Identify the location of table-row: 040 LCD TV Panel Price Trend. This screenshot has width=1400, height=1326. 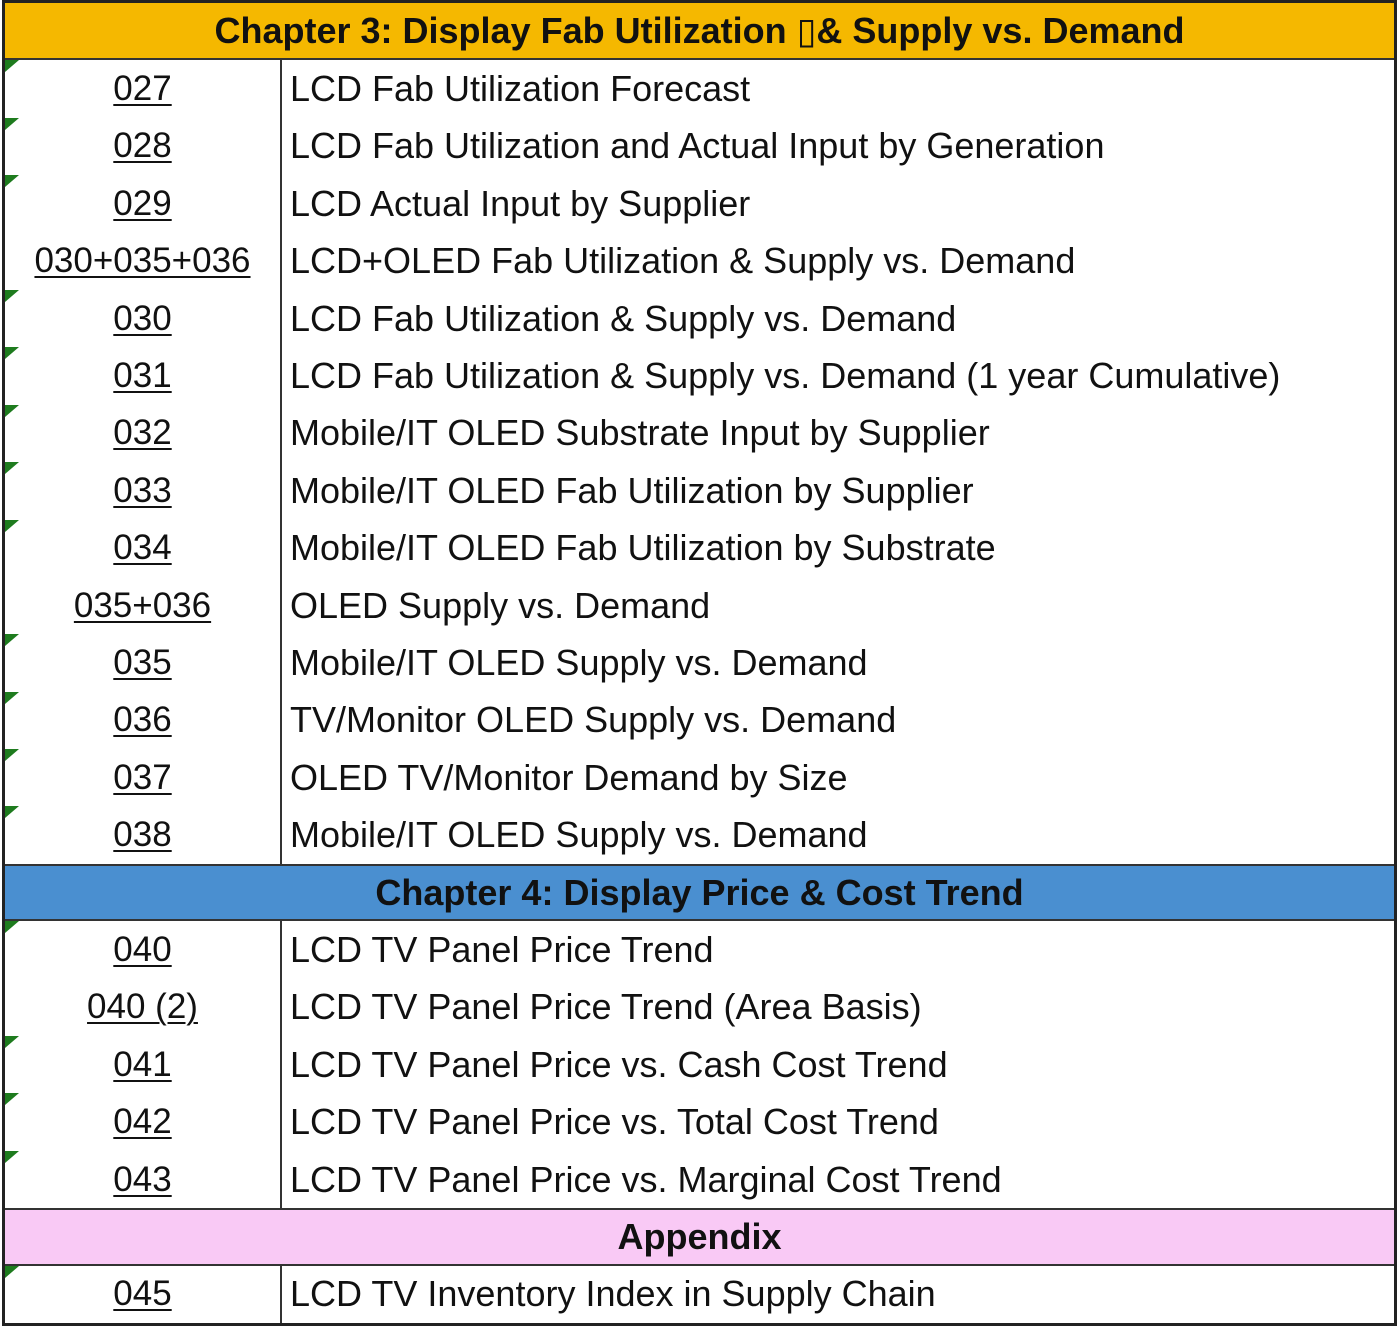
(699, 950).